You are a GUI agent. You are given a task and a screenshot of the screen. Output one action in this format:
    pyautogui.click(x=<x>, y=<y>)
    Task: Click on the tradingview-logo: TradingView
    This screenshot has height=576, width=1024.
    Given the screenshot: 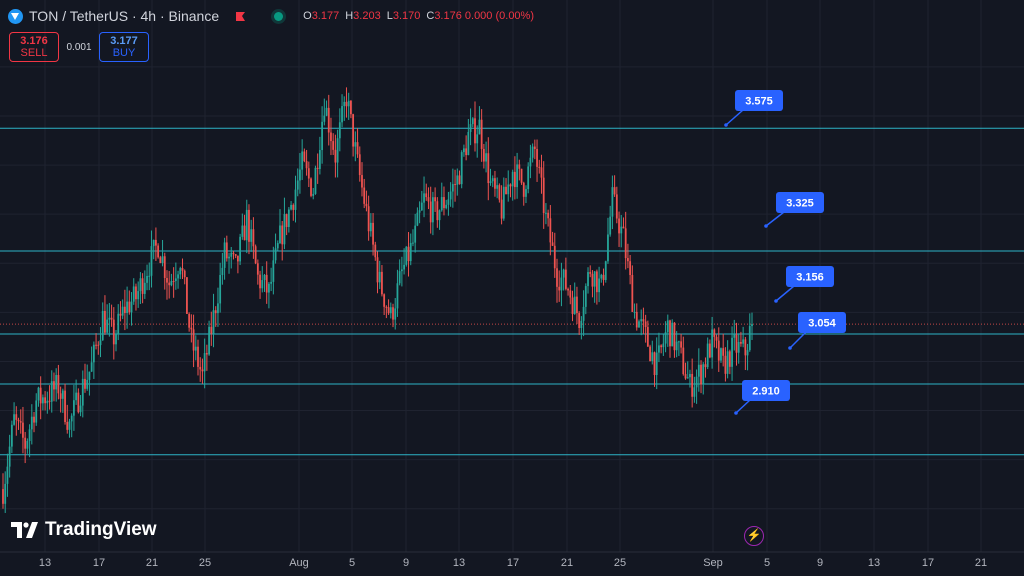 What is the action you would take?
    pyautogui.click(x=84, y=530)
    